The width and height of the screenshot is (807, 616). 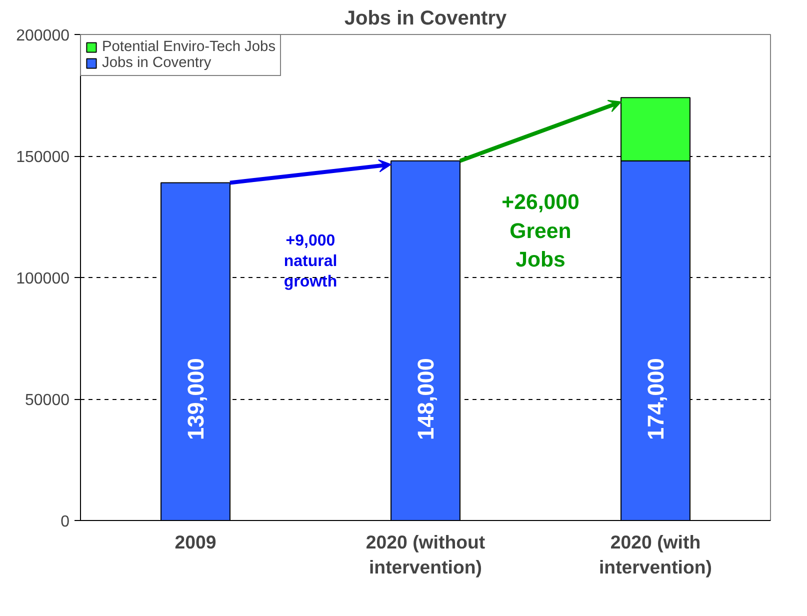 I want to click on total-label: 148,000, so click(x=425, y=399).